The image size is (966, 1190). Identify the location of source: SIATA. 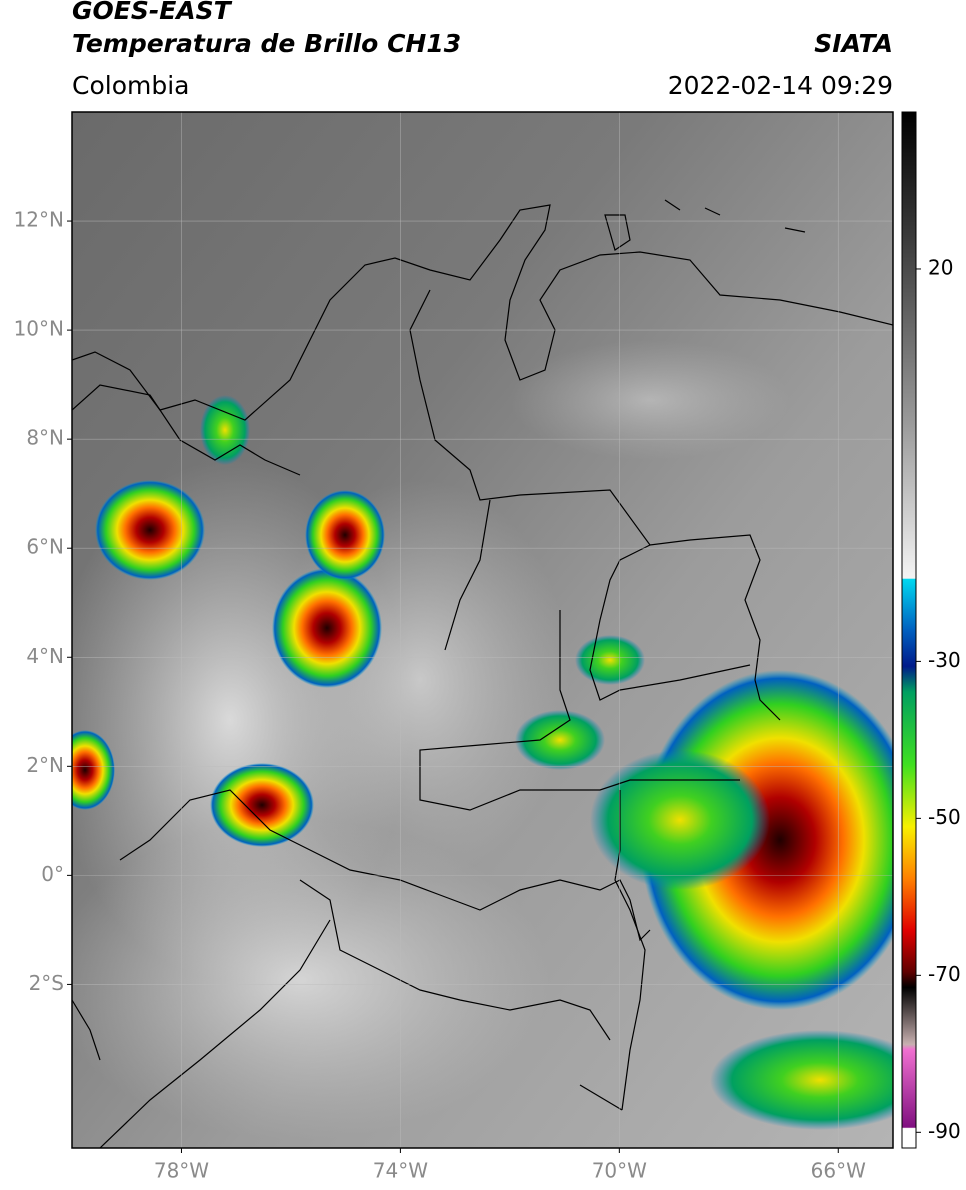
(853, 43).